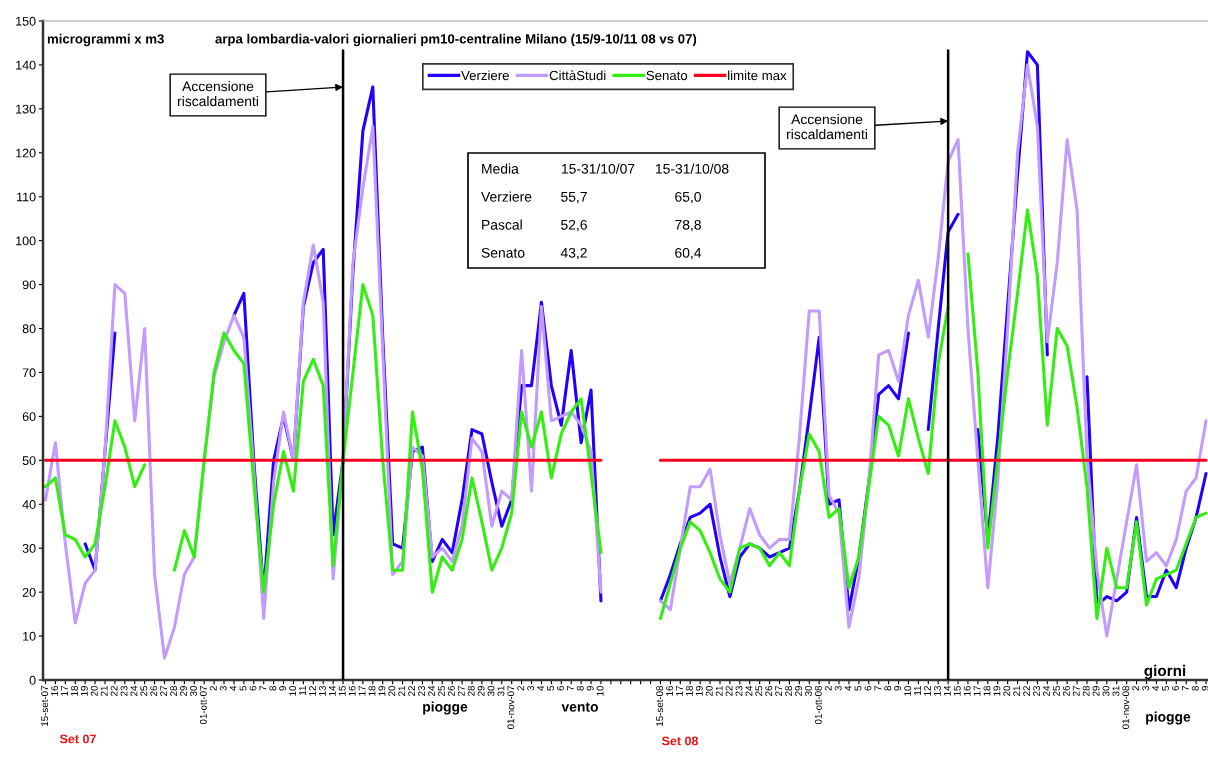 The width and height of the screenshot is (1208, 762). I want to click on y-tick-label: 100, so click(26, 241).